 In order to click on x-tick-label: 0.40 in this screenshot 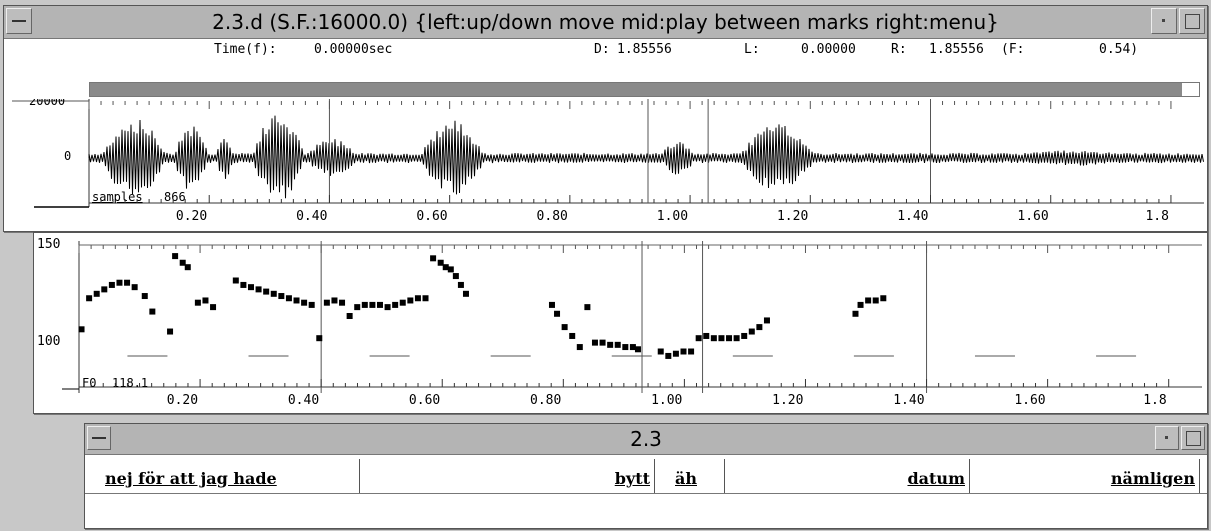, I will do `click(312, 216)`.